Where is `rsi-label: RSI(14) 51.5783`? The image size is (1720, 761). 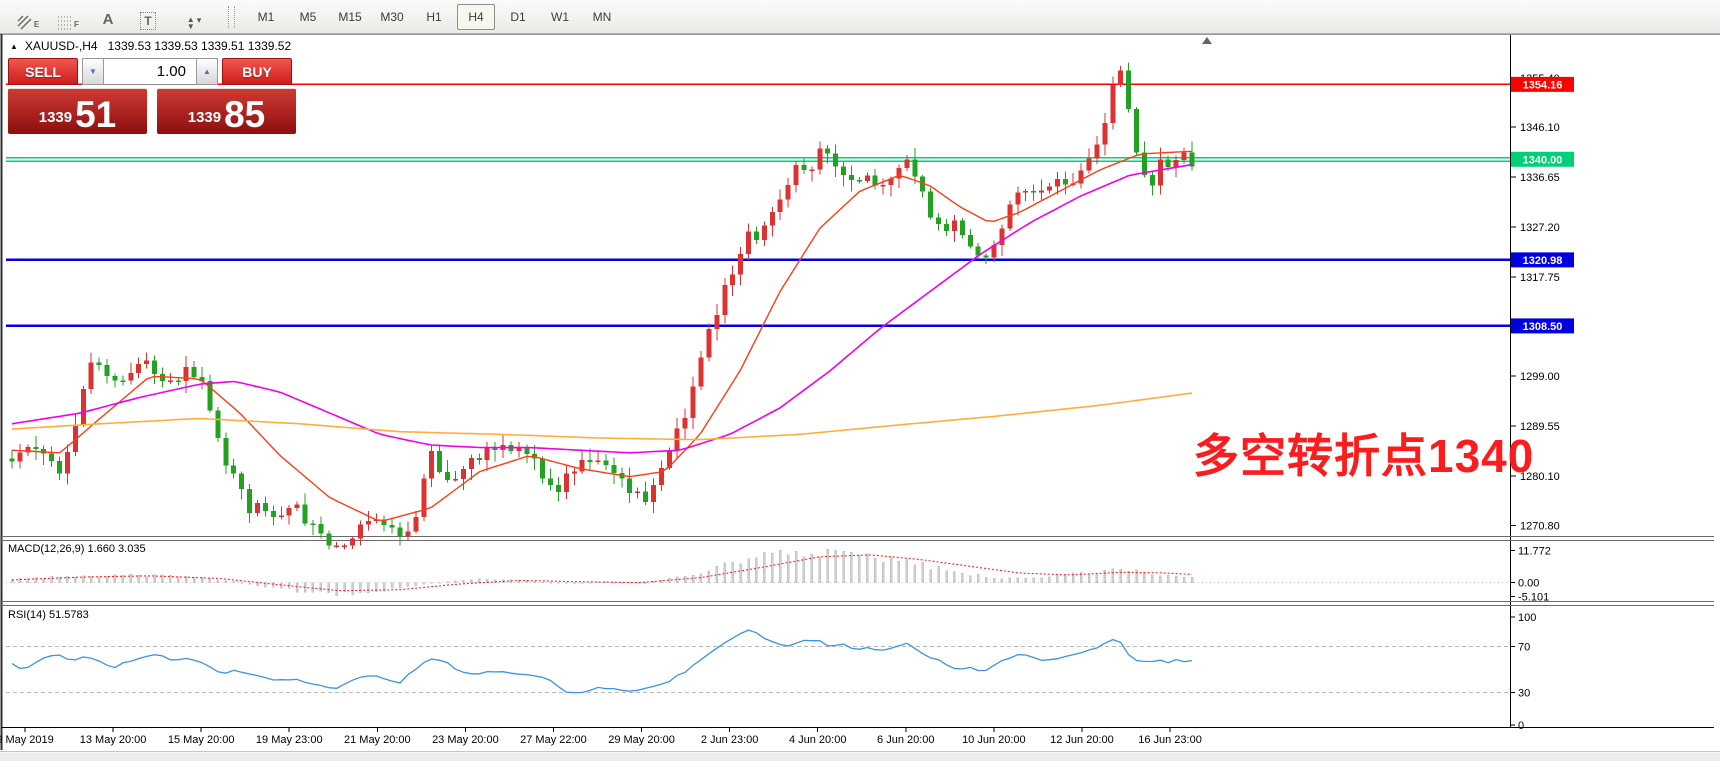 rsi-label: RSI(14) 51.5783 is located at coordinates (48, 615).